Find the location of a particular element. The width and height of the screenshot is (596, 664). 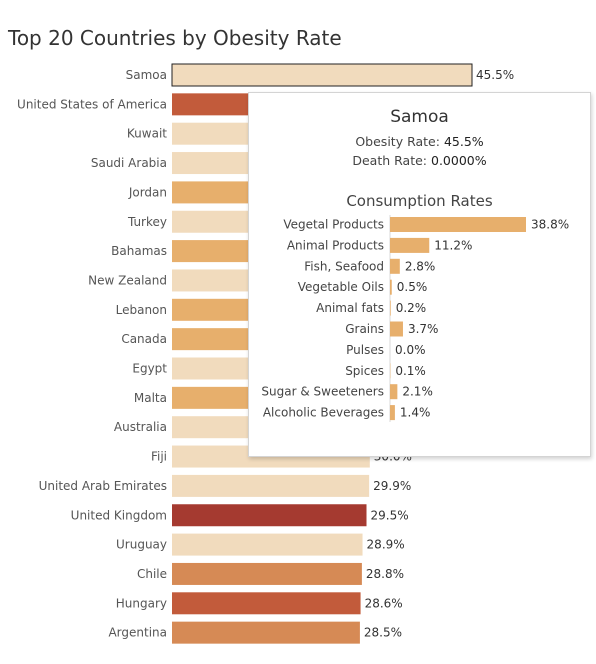

chart-title: Top 20 Countries by Obesity Rate is located at coordinates (175, 38).